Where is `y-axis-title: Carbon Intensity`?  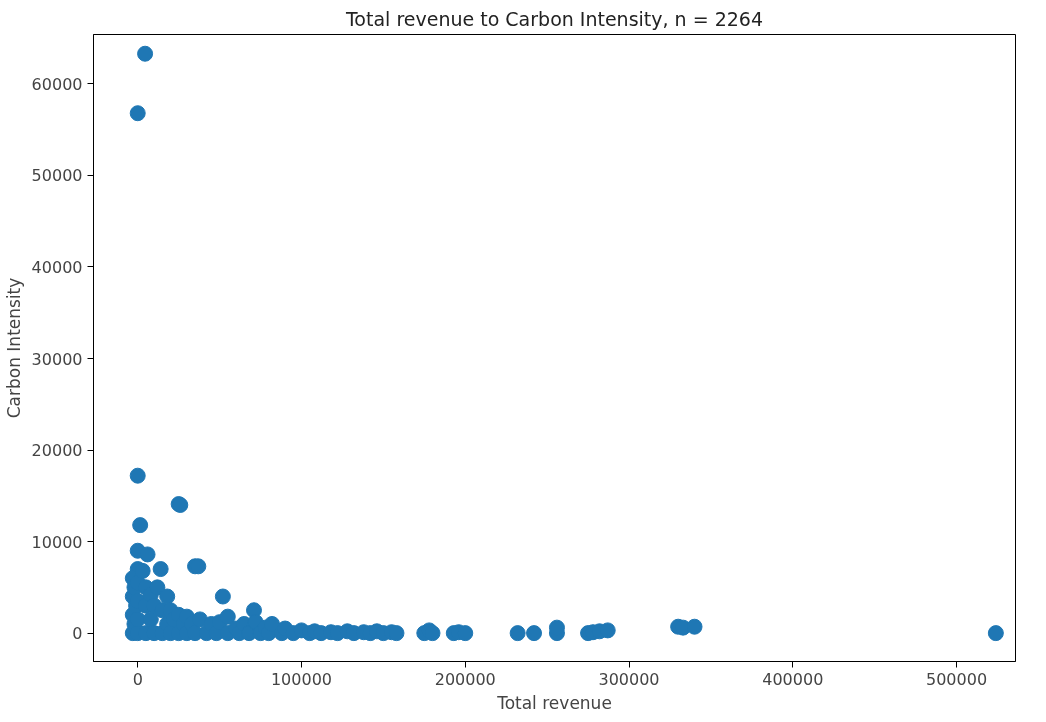
y-axis-title: Carbon Intensity is located at coordinates (13, 348).